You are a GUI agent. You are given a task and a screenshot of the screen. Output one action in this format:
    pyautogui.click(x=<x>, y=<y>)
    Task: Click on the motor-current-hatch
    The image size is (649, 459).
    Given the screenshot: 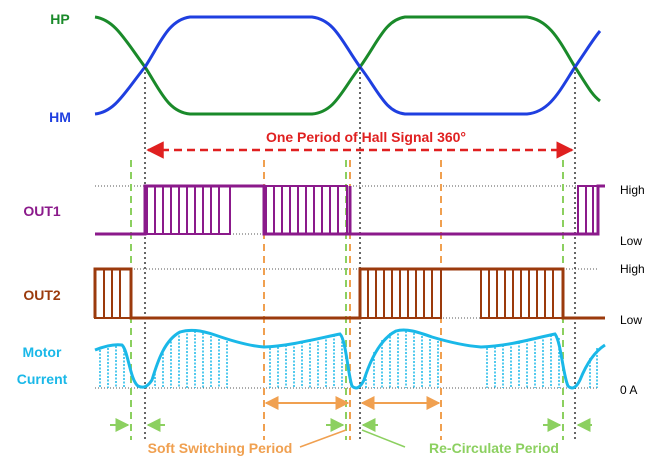 What is the action you would take?
    pyautogui.click(x=348, y=359)
    